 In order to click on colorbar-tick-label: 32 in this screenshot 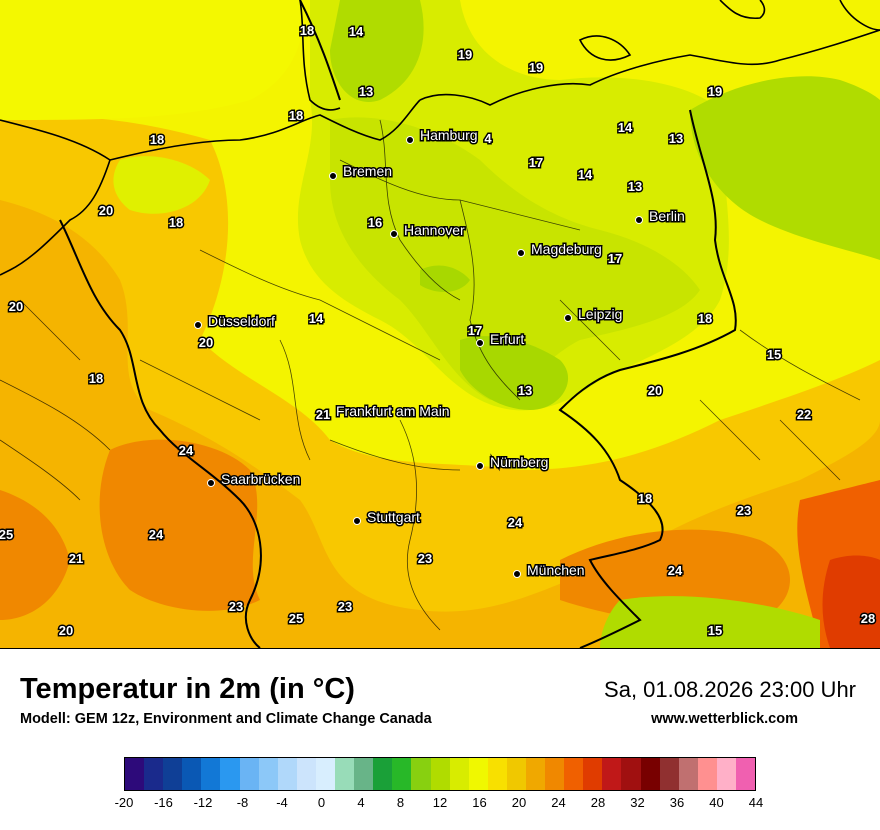, I will do `click(637, 802)`.